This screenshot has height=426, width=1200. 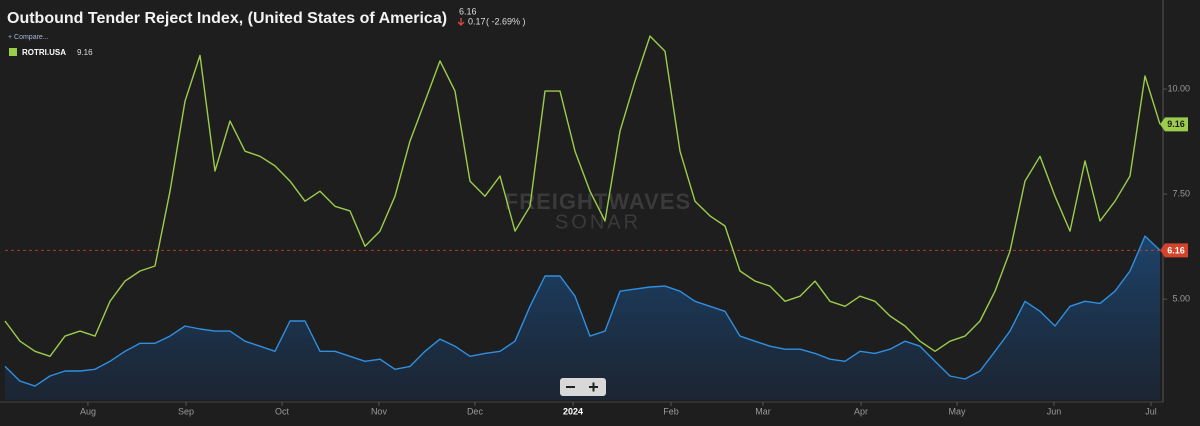 I want to click on last-value-label: 9.16, so click(x=1176, y=124).